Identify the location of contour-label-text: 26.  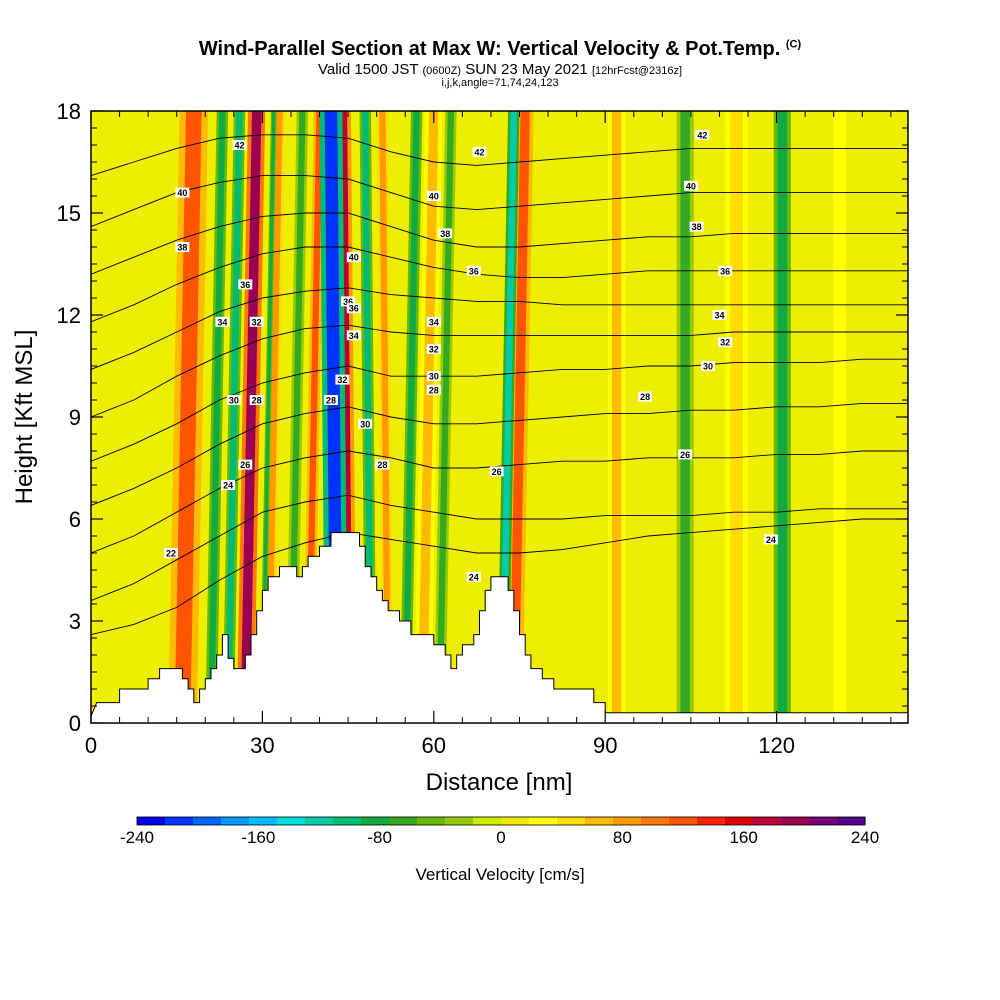
(497, 472).